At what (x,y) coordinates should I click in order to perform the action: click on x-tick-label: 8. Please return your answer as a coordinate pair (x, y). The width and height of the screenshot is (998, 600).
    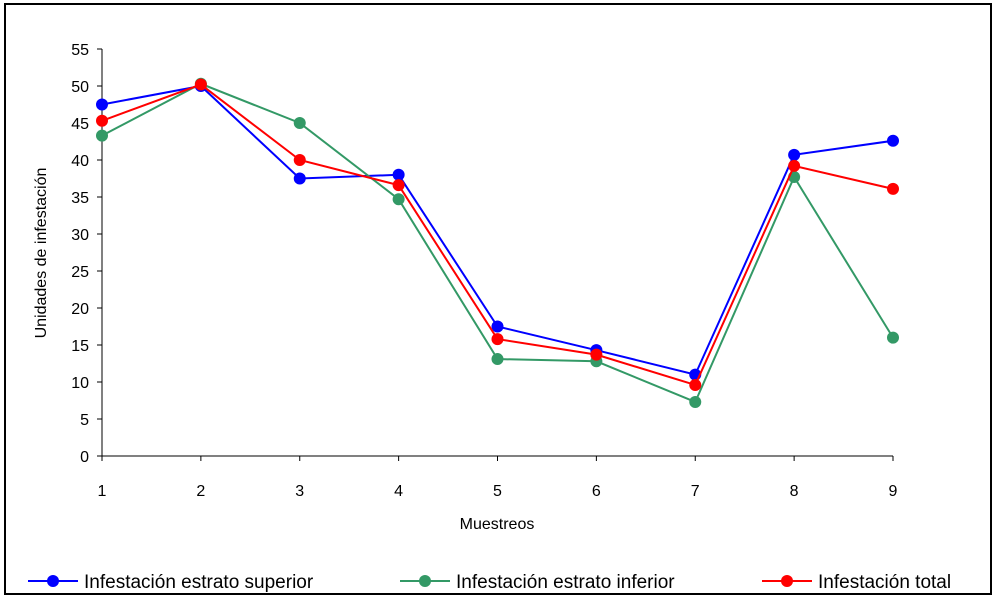
    Looking at the image, I should click on (794, 491).